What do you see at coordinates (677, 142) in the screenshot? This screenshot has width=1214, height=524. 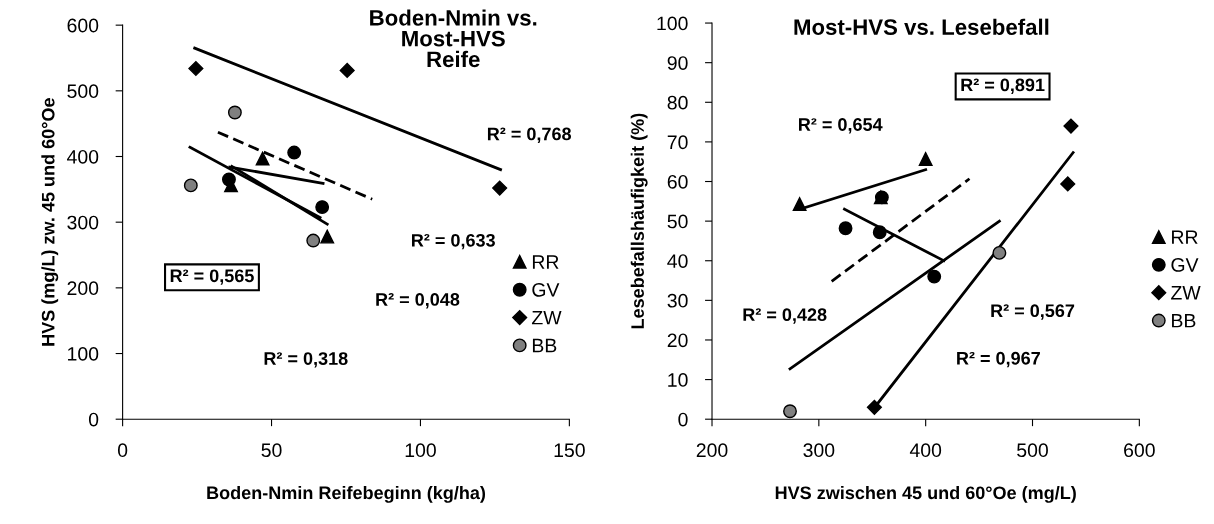 I see `y-tick-label: 70` at bounding box center [677, 142].